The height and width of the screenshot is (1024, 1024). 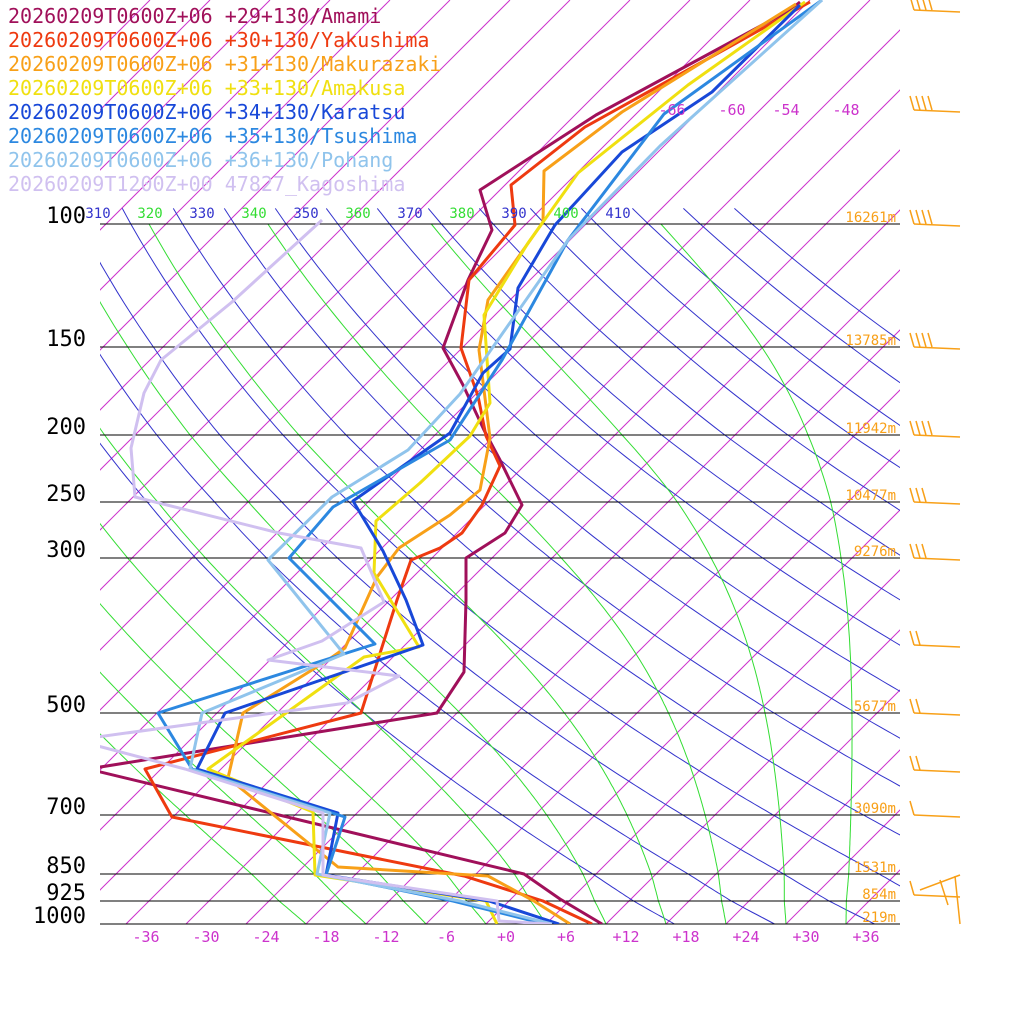 What do you see at coordinates (870, 429) in the screenshot?
I see `height-label: 11942m` at bounding box center [870, 429].